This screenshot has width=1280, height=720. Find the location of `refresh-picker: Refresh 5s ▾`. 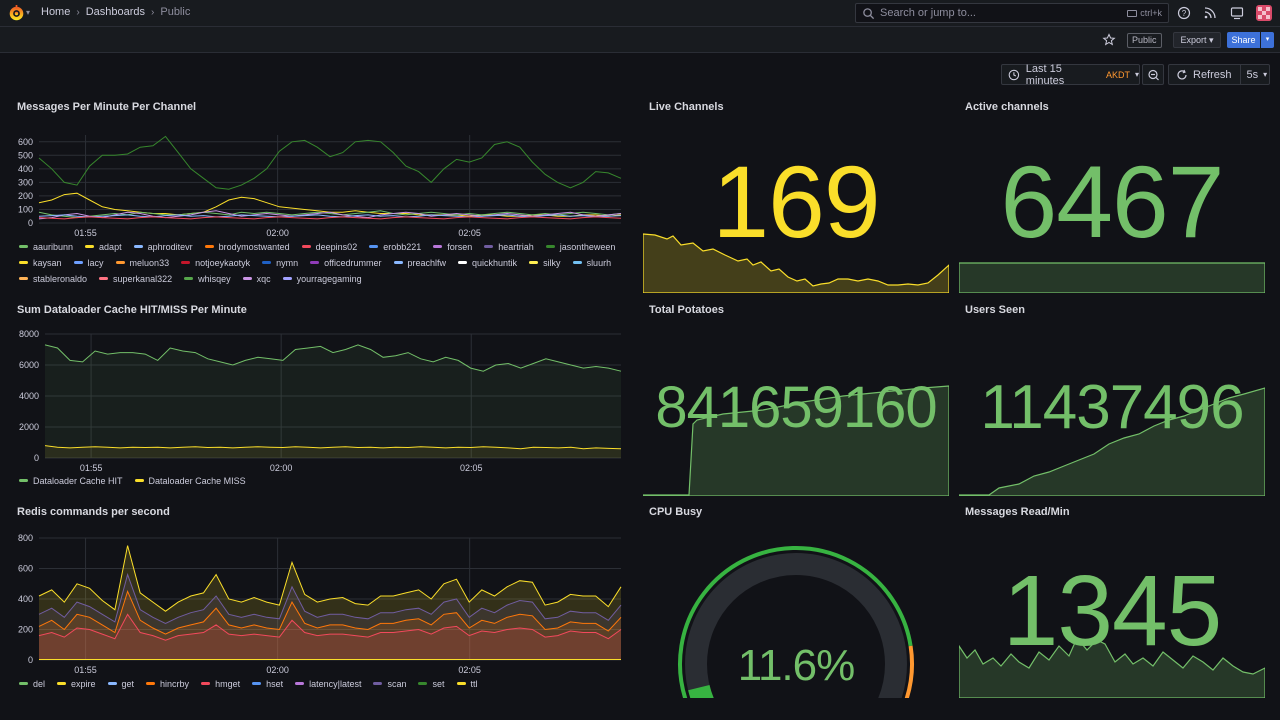

refresh-picker: Refresh 5s ▾ is located at coordinates (1219, 74).